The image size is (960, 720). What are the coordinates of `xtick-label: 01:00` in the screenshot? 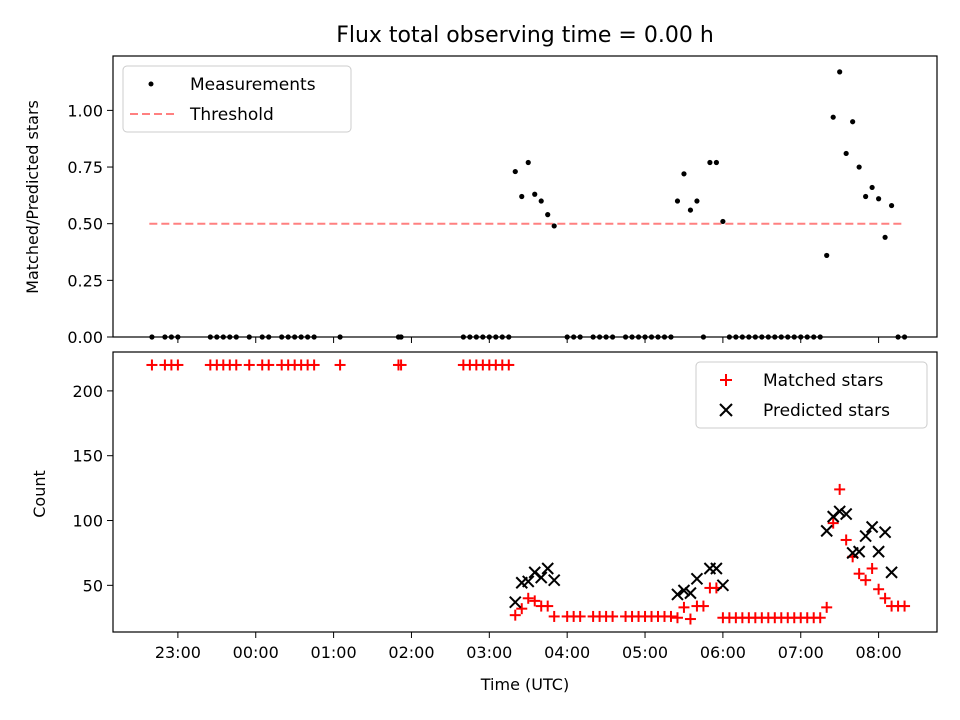 It's located at (334, 652).